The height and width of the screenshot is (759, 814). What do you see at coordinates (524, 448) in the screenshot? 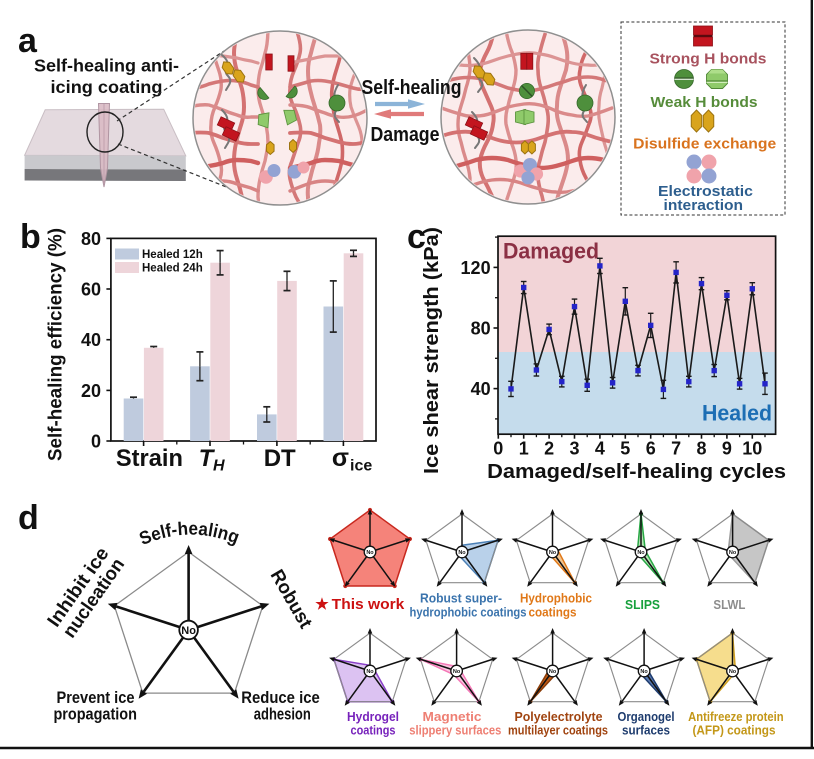
I see `svg-text: 1` at bounding box center [524, 448].